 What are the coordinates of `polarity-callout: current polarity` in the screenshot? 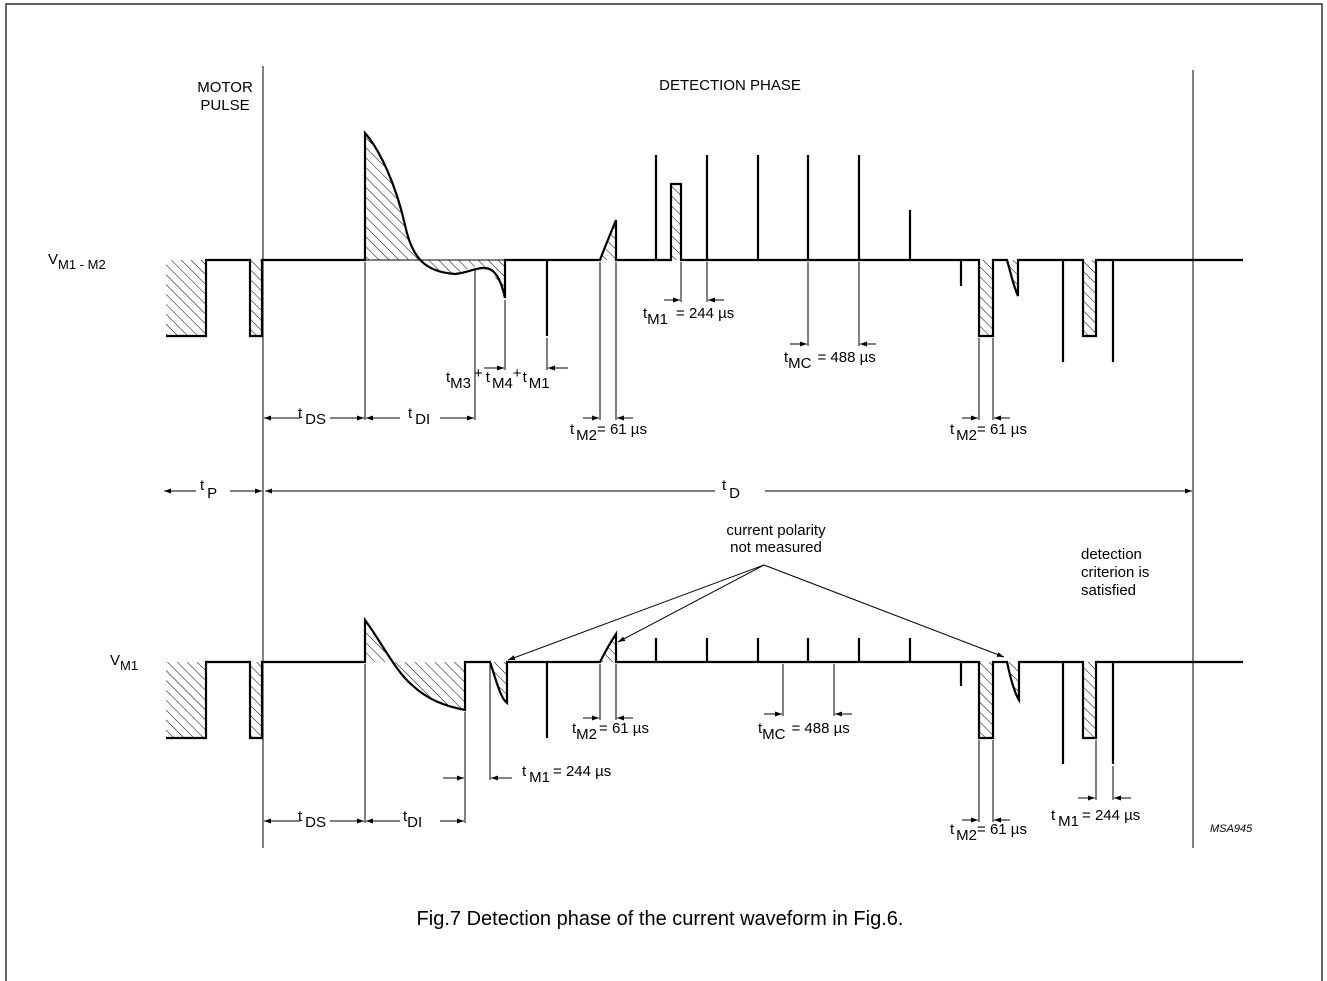 It's located at (776, 530).